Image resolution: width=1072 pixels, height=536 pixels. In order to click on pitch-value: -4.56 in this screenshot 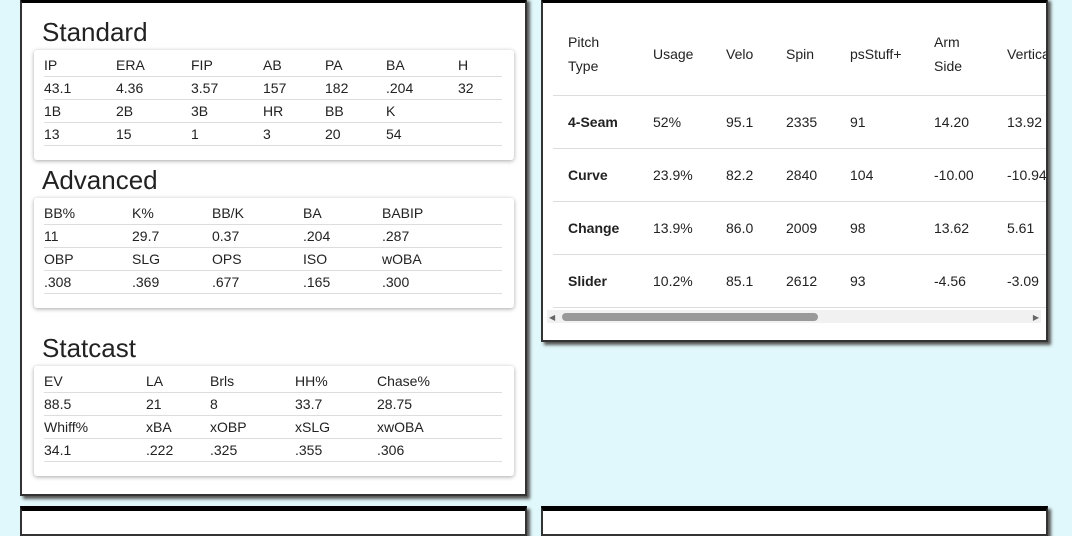, I will do `click(950, 281)`.